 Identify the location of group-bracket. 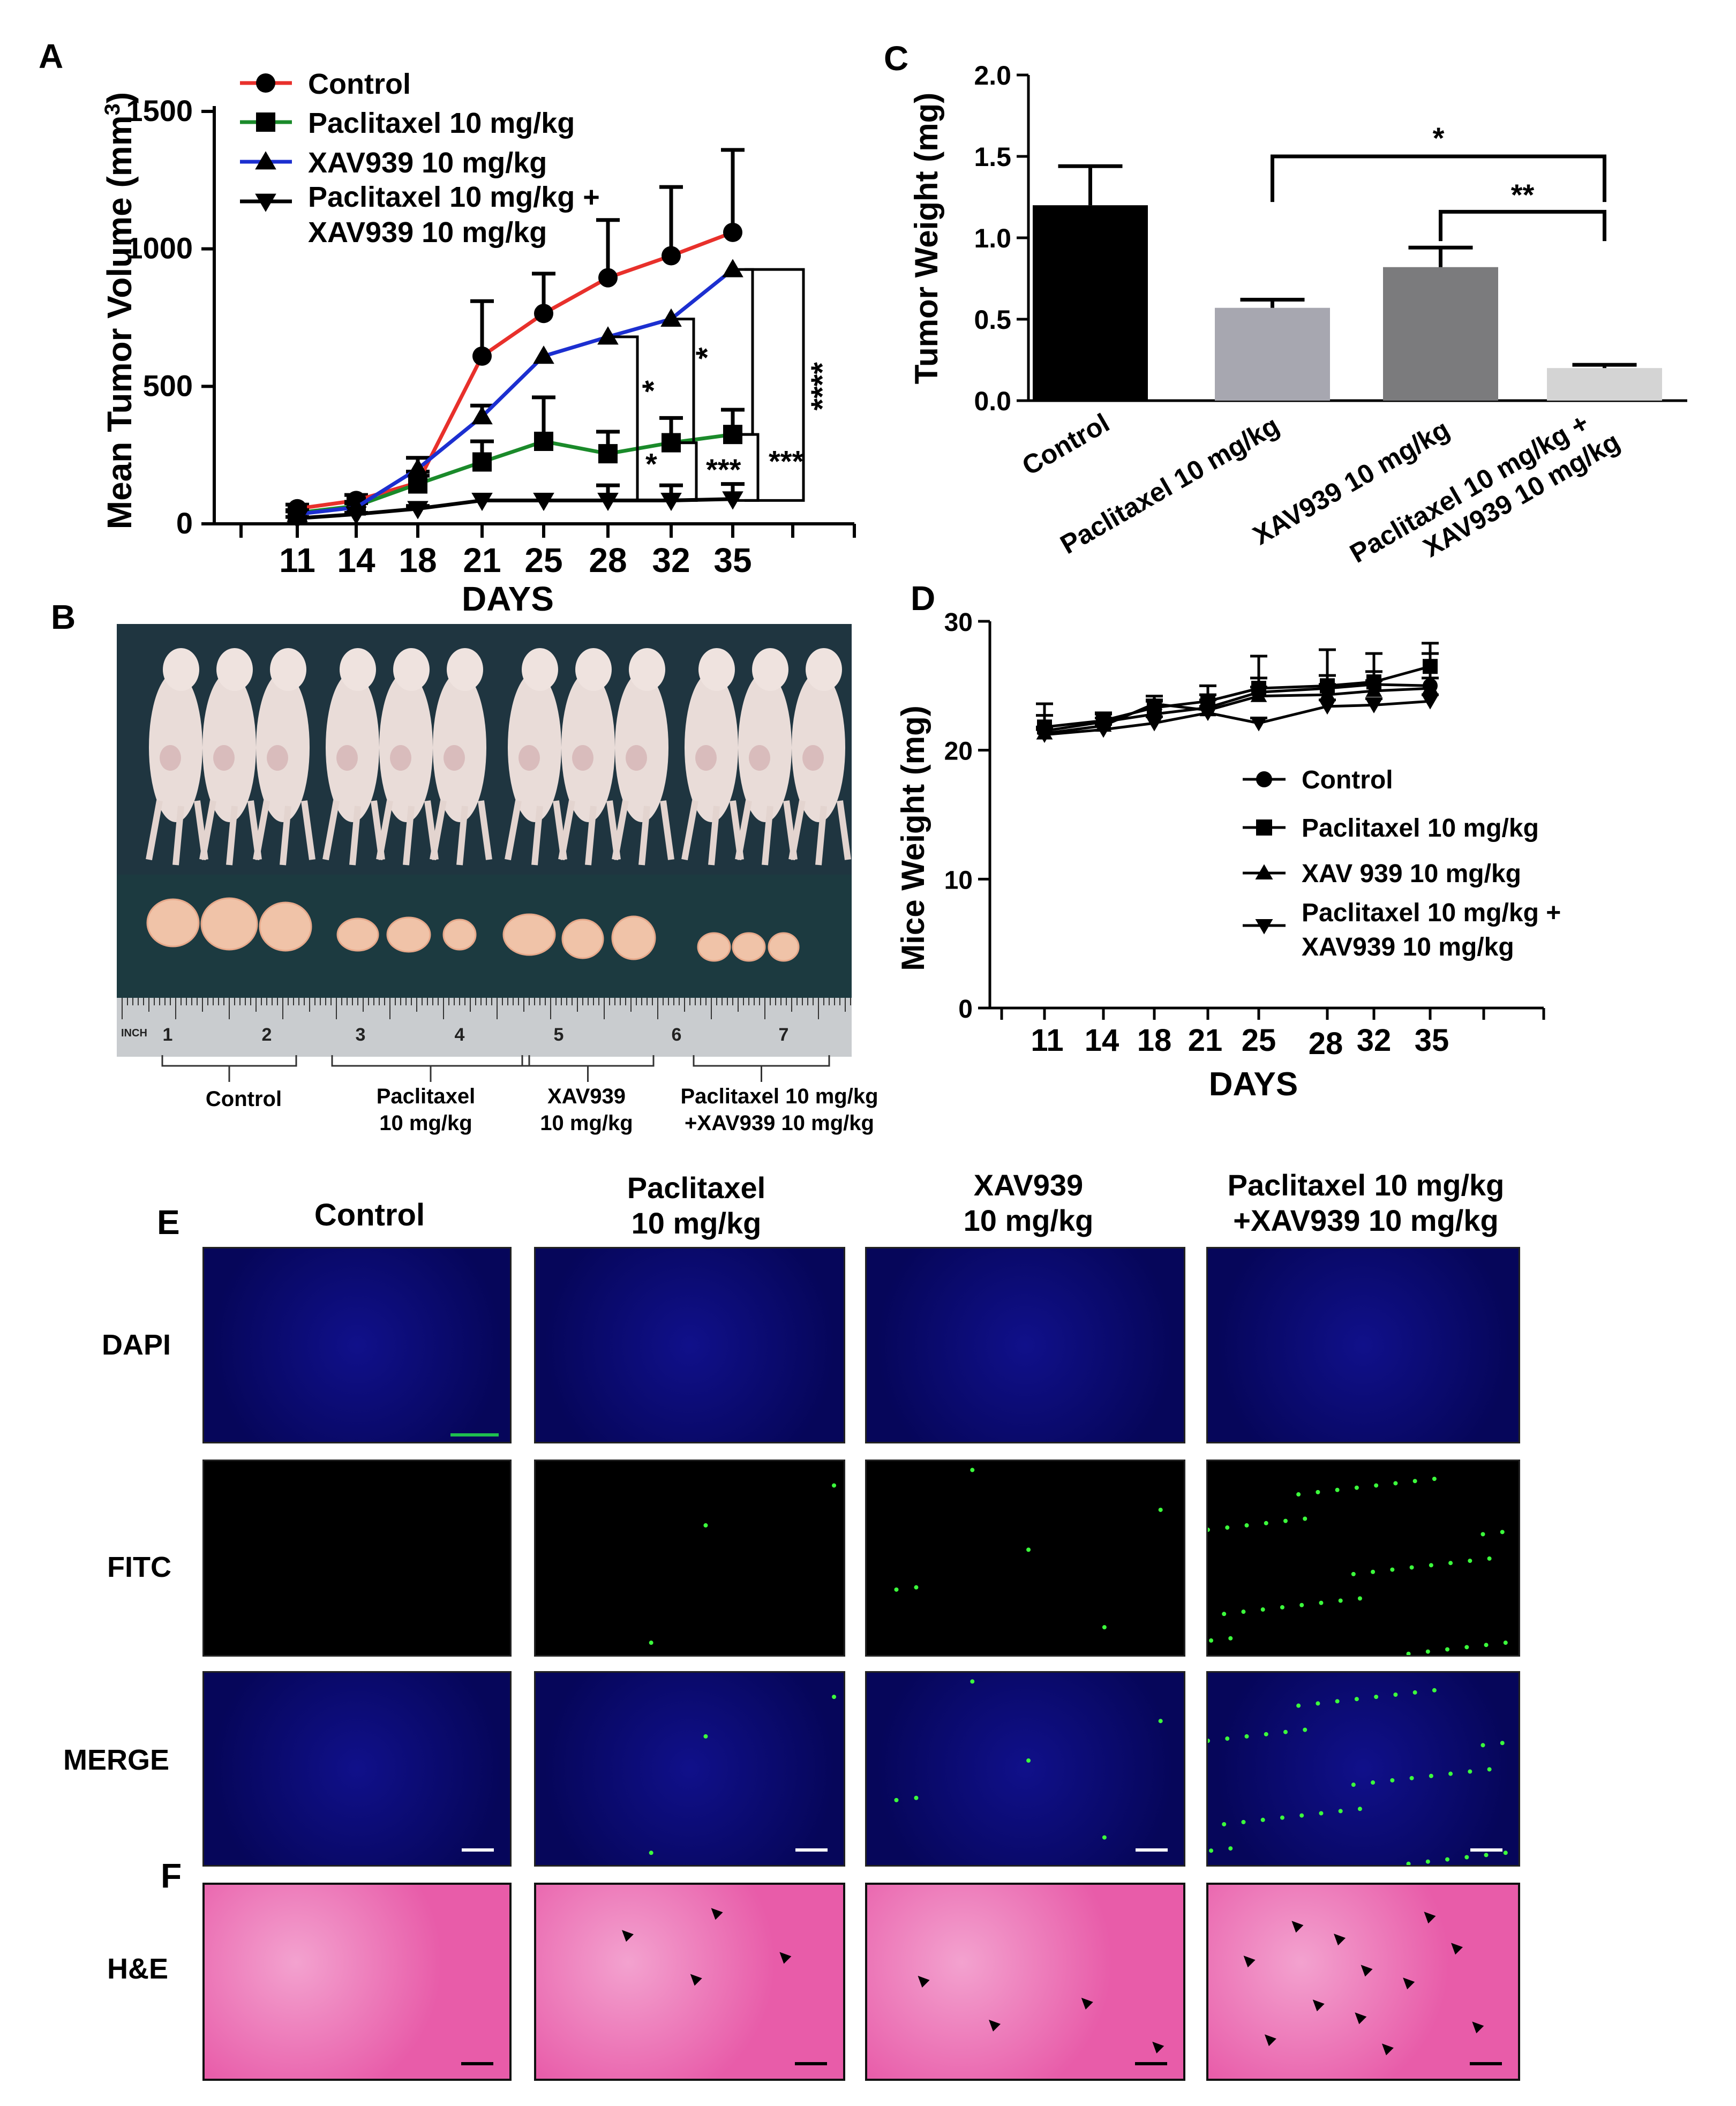
(762, 1061).